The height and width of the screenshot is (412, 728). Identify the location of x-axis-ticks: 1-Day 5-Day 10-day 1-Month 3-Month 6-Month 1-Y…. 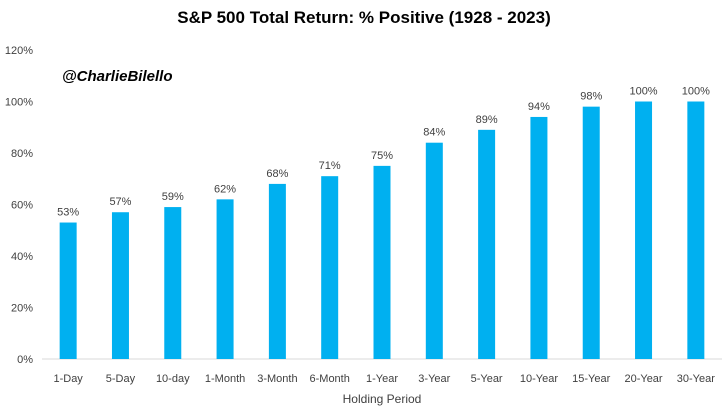
(384, 379).